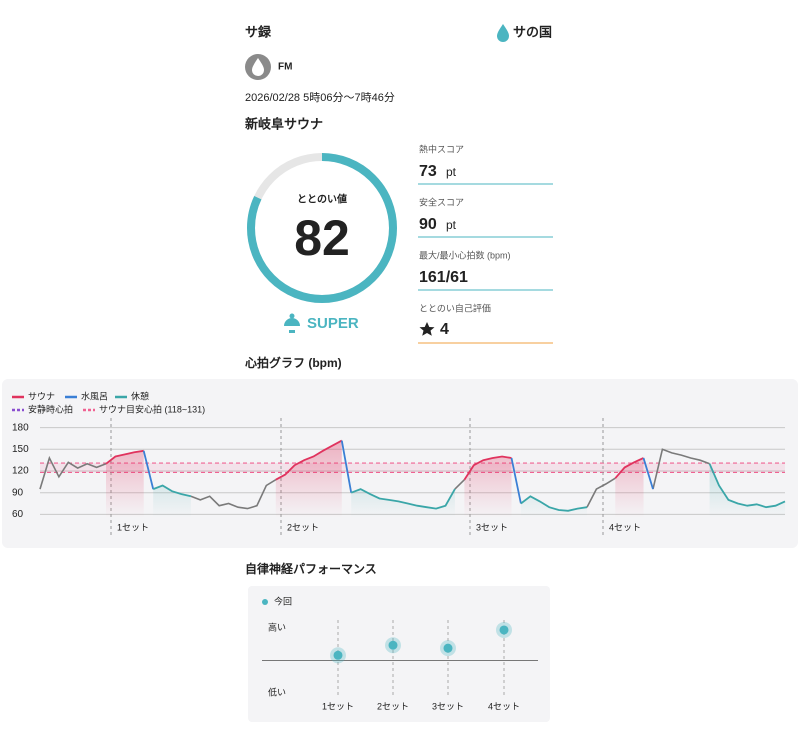 This screenshot has width=800, height=732. Describe the element at coordinates (320, 97) in the screenshot. I see `datetime: 2026/02/28 5時06分〜7時46分` at that location.